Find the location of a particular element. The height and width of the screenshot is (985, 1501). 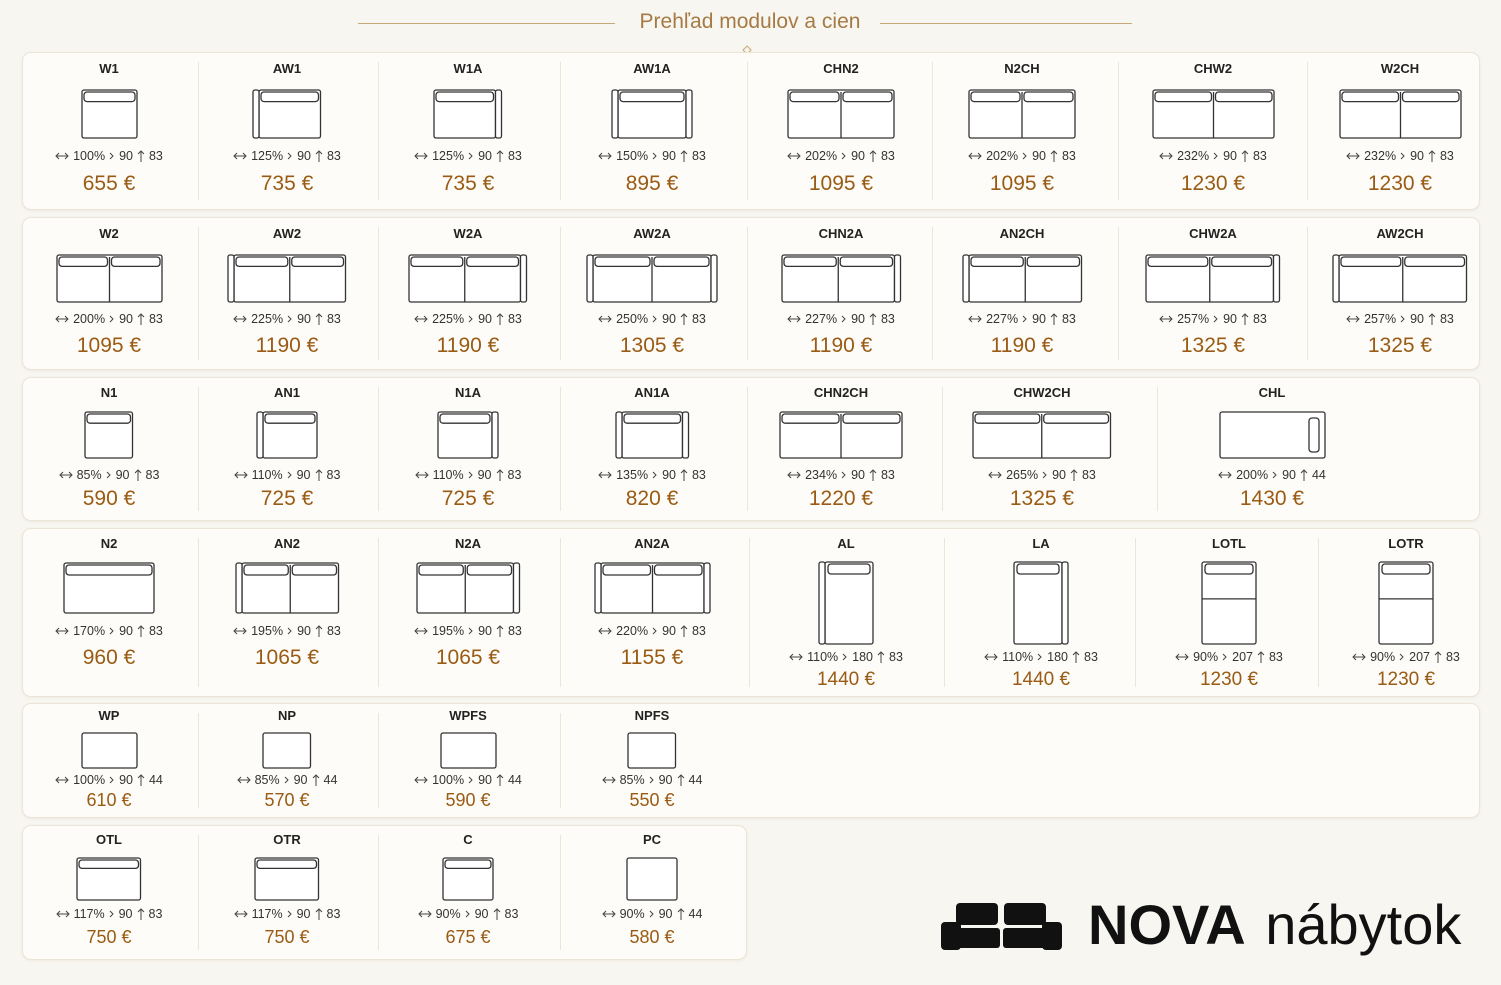

module-code: N2 is located at coordinates (109, 543).